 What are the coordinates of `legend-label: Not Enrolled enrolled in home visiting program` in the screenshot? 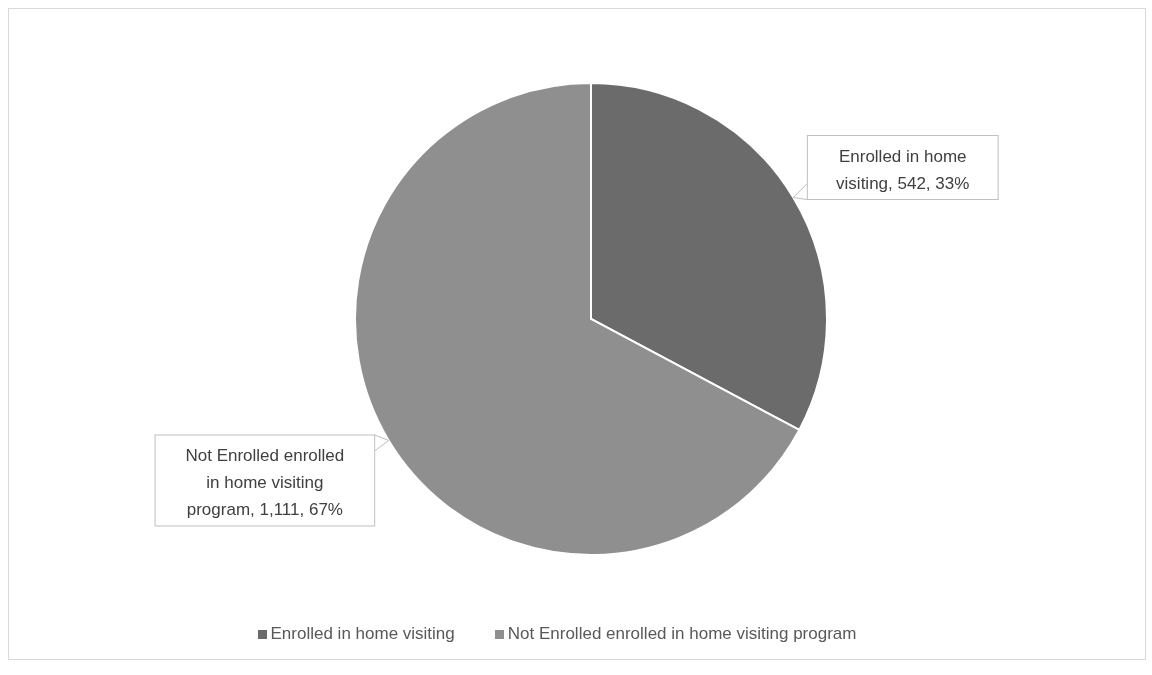 It's located at (682, 633).